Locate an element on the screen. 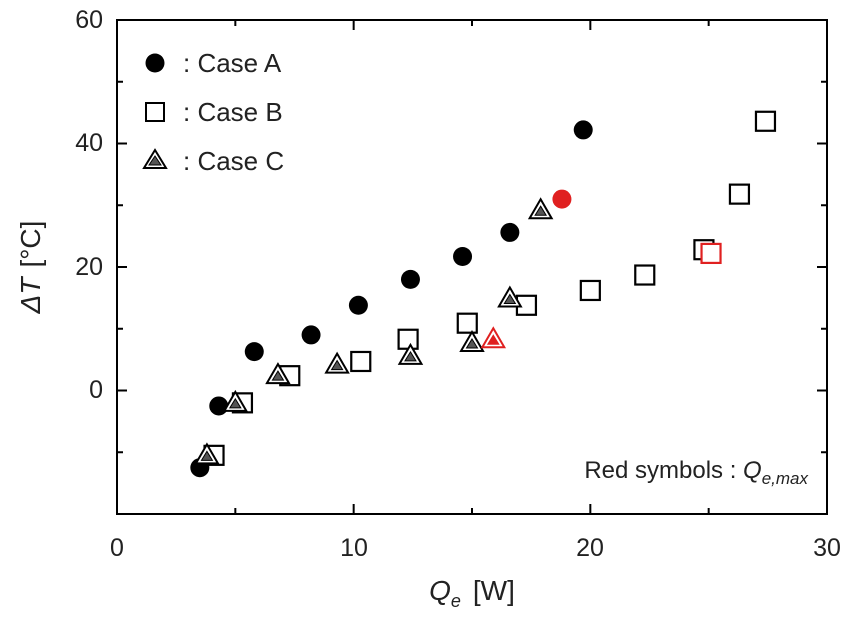  data-point-case-b-qemax is located at coordinates (711, 253).